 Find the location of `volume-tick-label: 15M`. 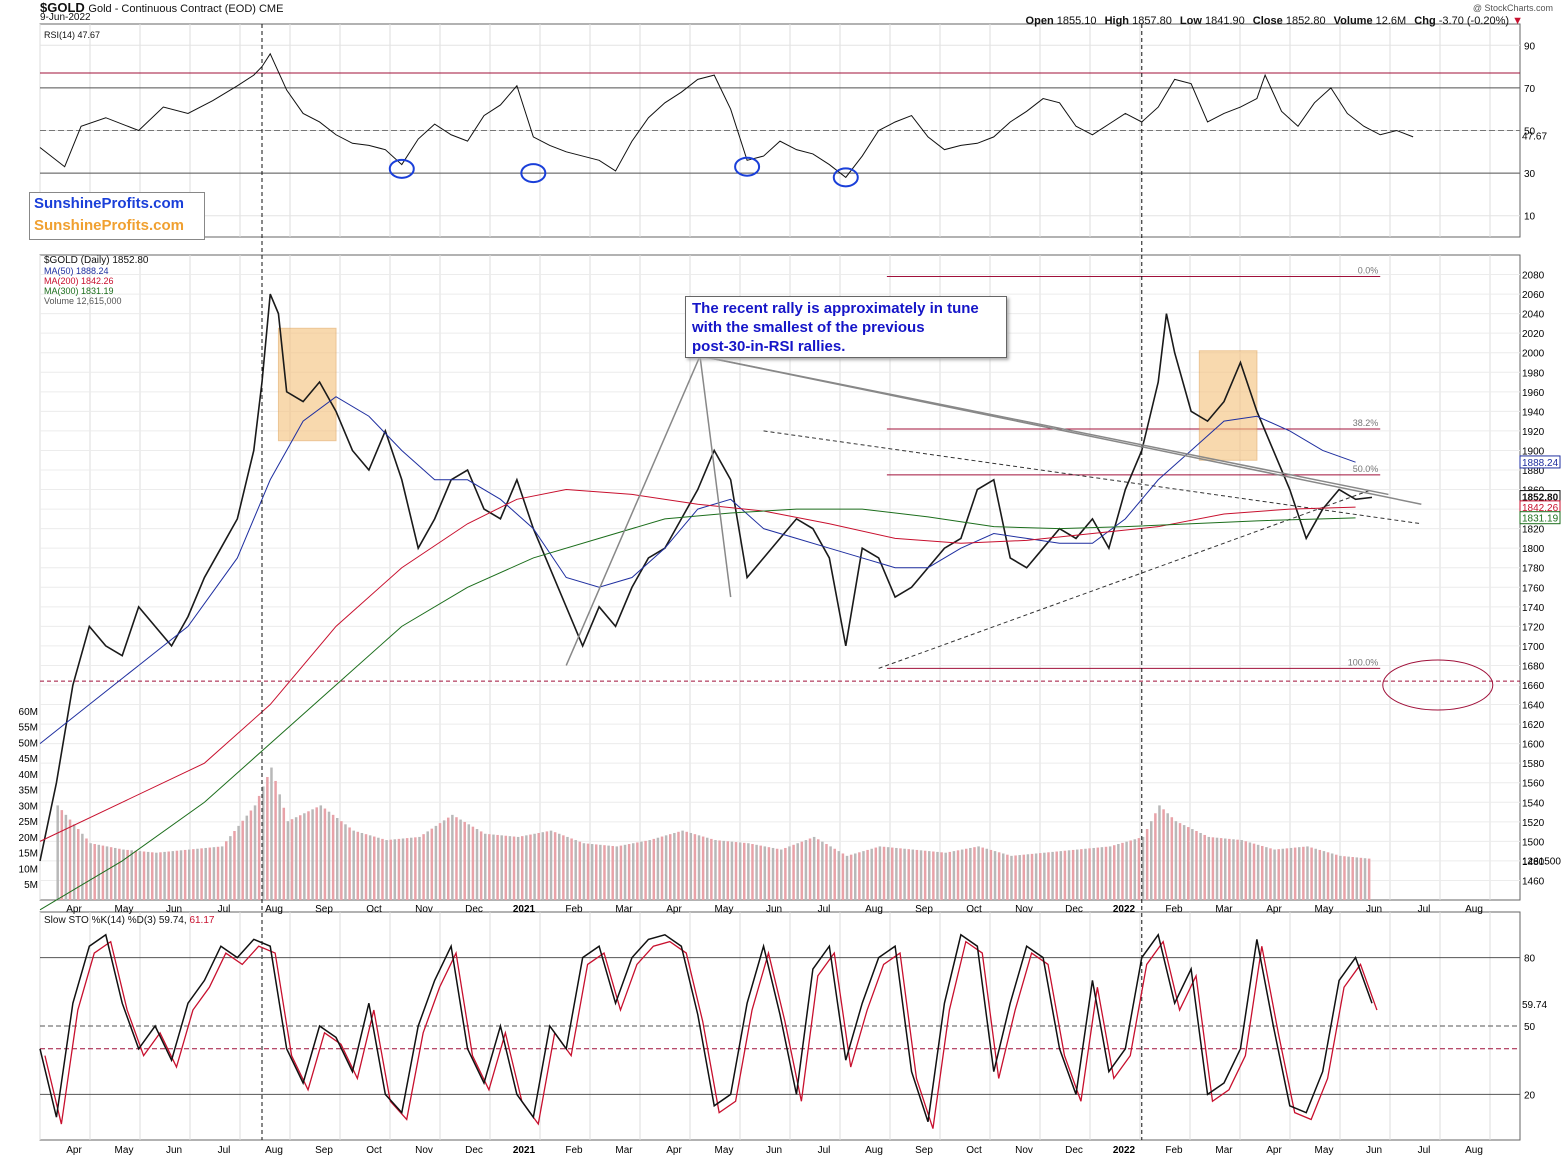

volume-tick-label: 15M is located at coordinates (28, 854).